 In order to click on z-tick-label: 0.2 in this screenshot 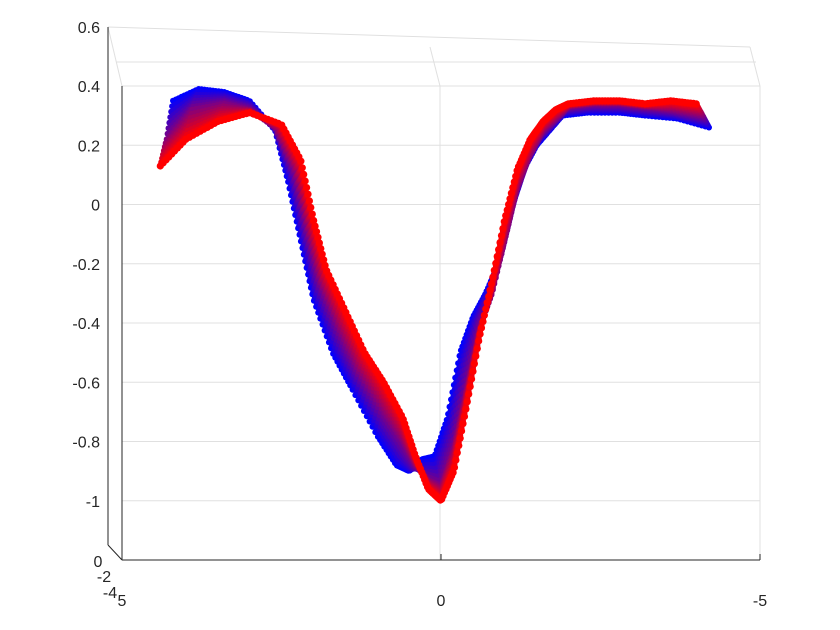, I will do `click(89, 146)`.